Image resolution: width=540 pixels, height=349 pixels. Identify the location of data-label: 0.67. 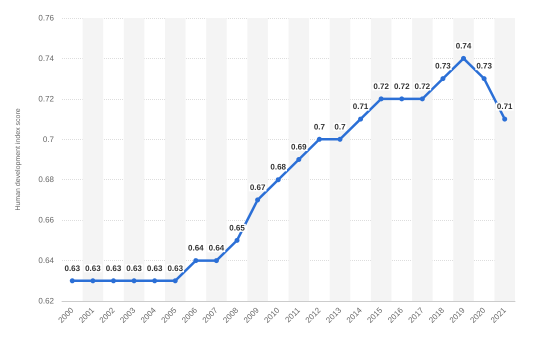
(258, 187).